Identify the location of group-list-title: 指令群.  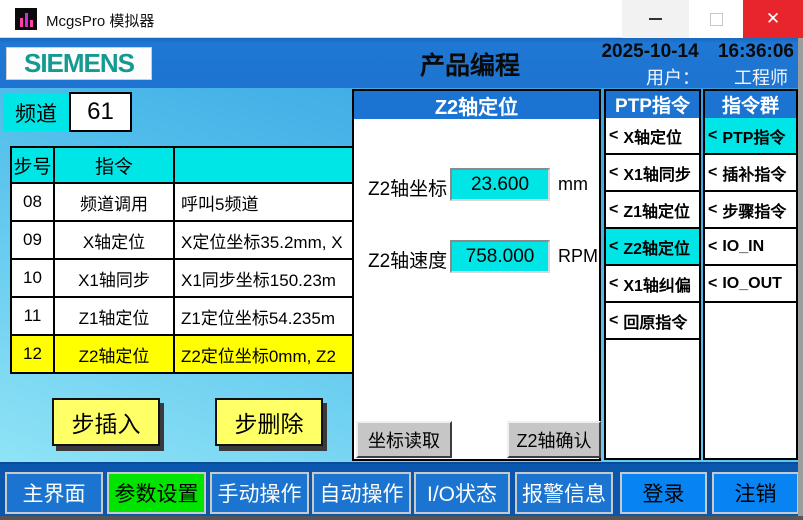
(750, 104).